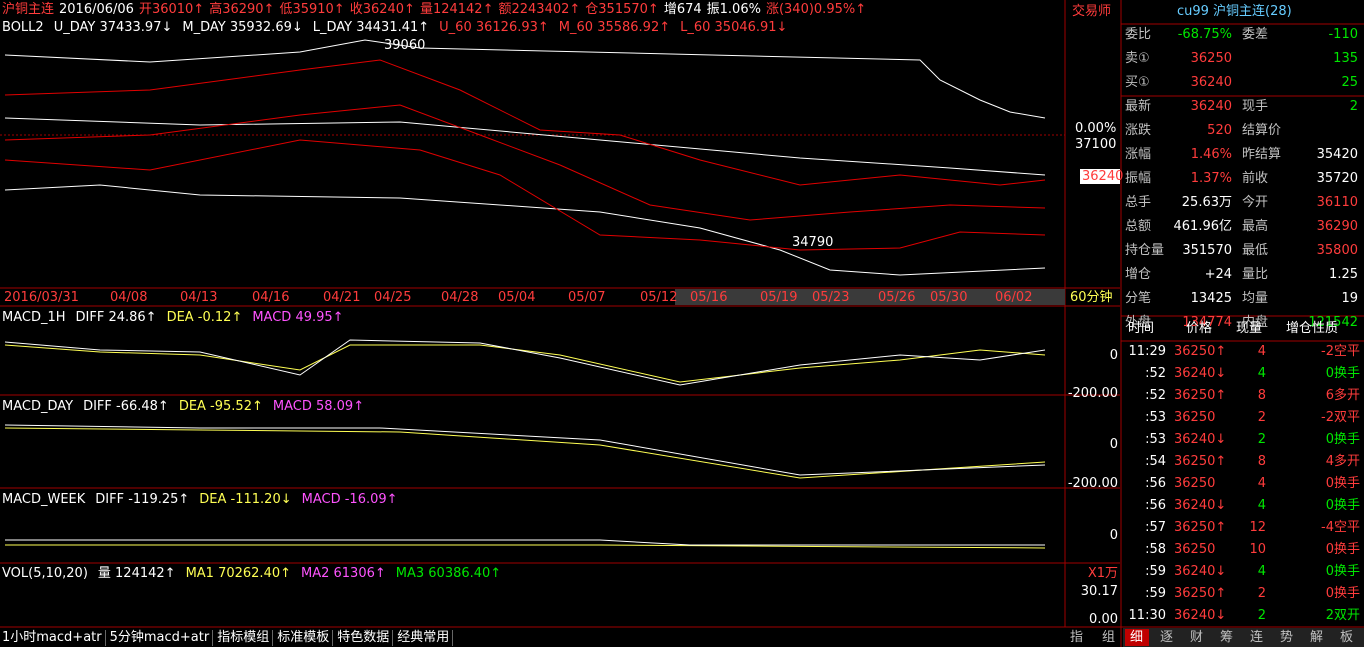  Describe the element at coordinates (382, 9) in the screenshot. I see `header-item: 收36240↑` at that location.